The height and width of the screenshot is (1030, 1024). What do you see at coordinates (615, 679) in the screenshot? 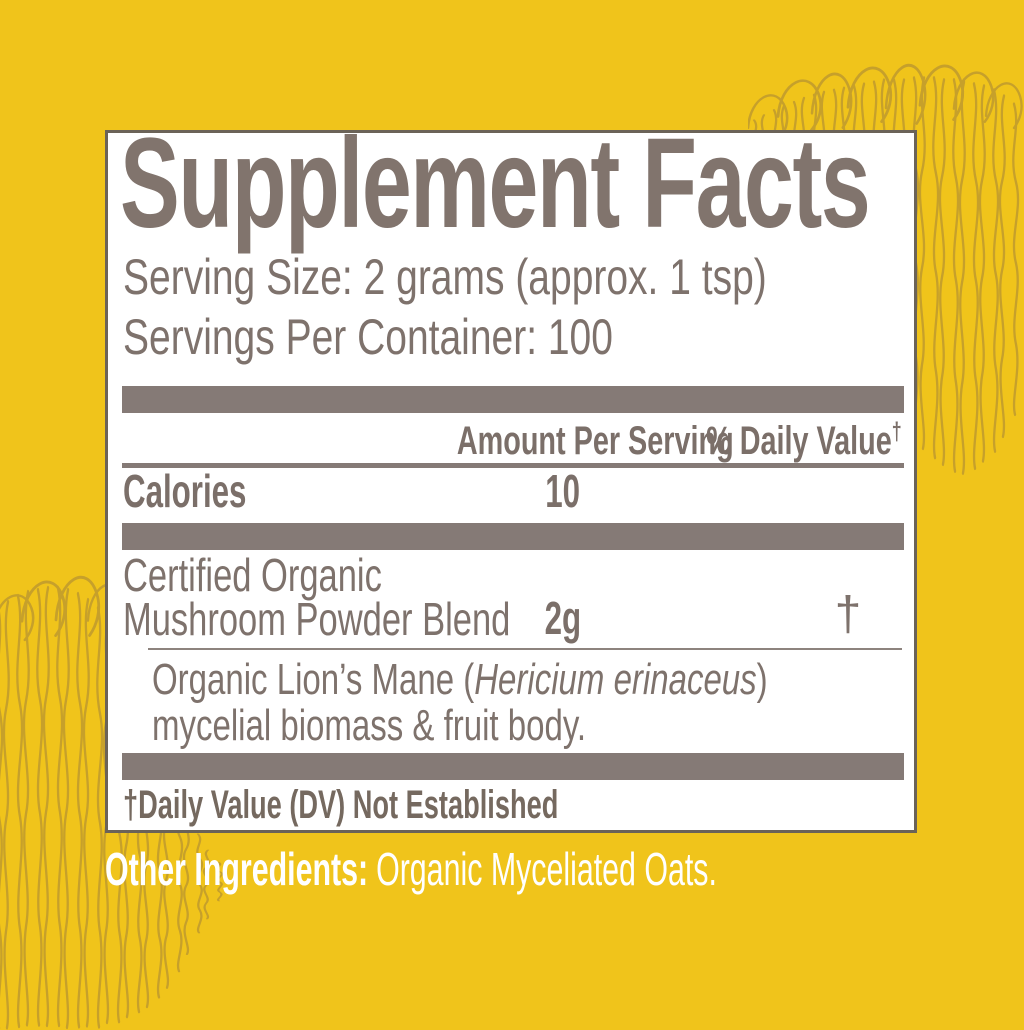
I see `latin-name: Hericium erinaceus` at bounding box center [615, 679].